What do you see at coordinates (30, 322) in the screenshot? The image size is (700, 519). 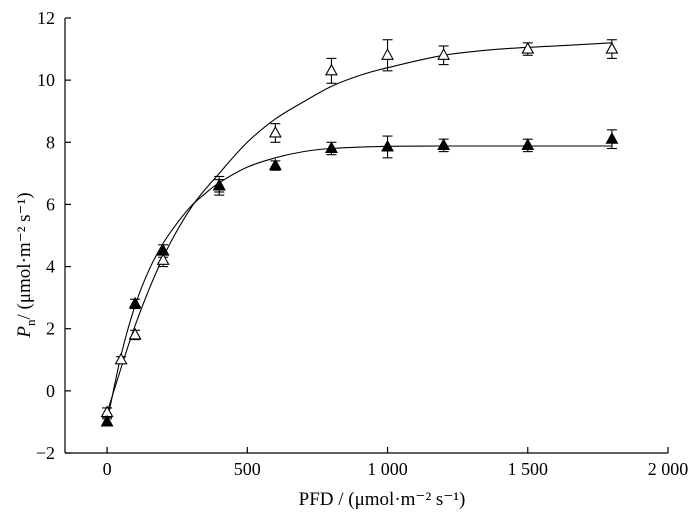 I see `y-axis-subscript: n` at bounding box center [30, 322].